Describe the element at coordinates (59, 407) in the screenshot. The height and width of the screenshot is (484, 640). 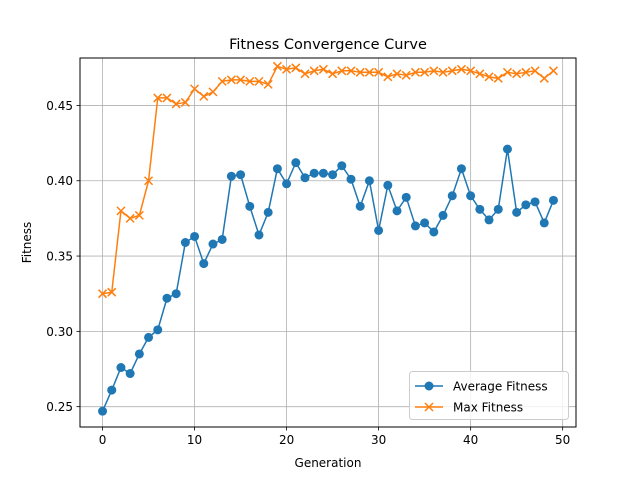
I see `y-tick-label: 0.25` at that location.